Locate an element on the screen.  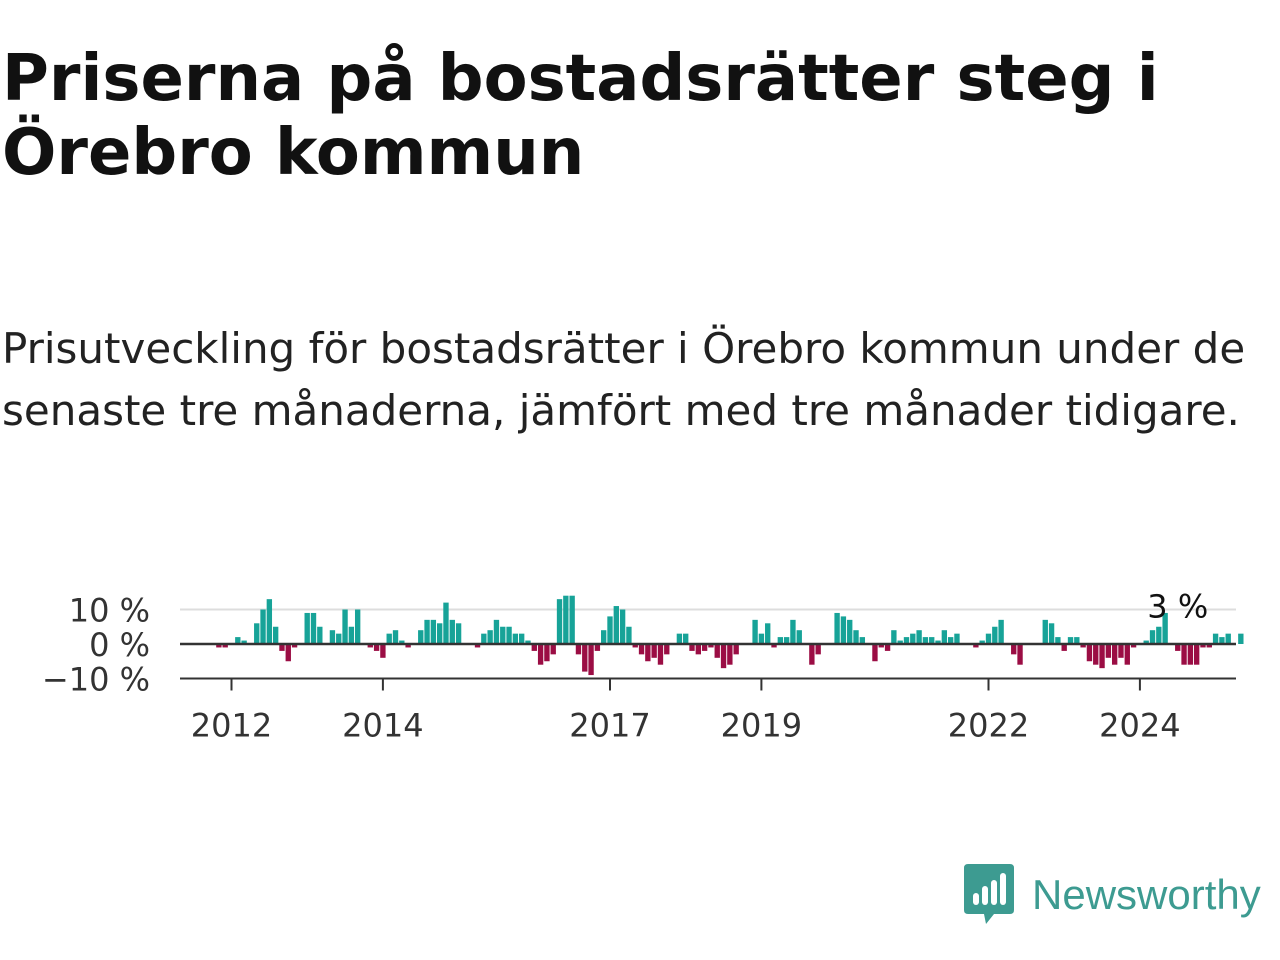
x-tick-label: 2019 is located at coordinates (761, 726).